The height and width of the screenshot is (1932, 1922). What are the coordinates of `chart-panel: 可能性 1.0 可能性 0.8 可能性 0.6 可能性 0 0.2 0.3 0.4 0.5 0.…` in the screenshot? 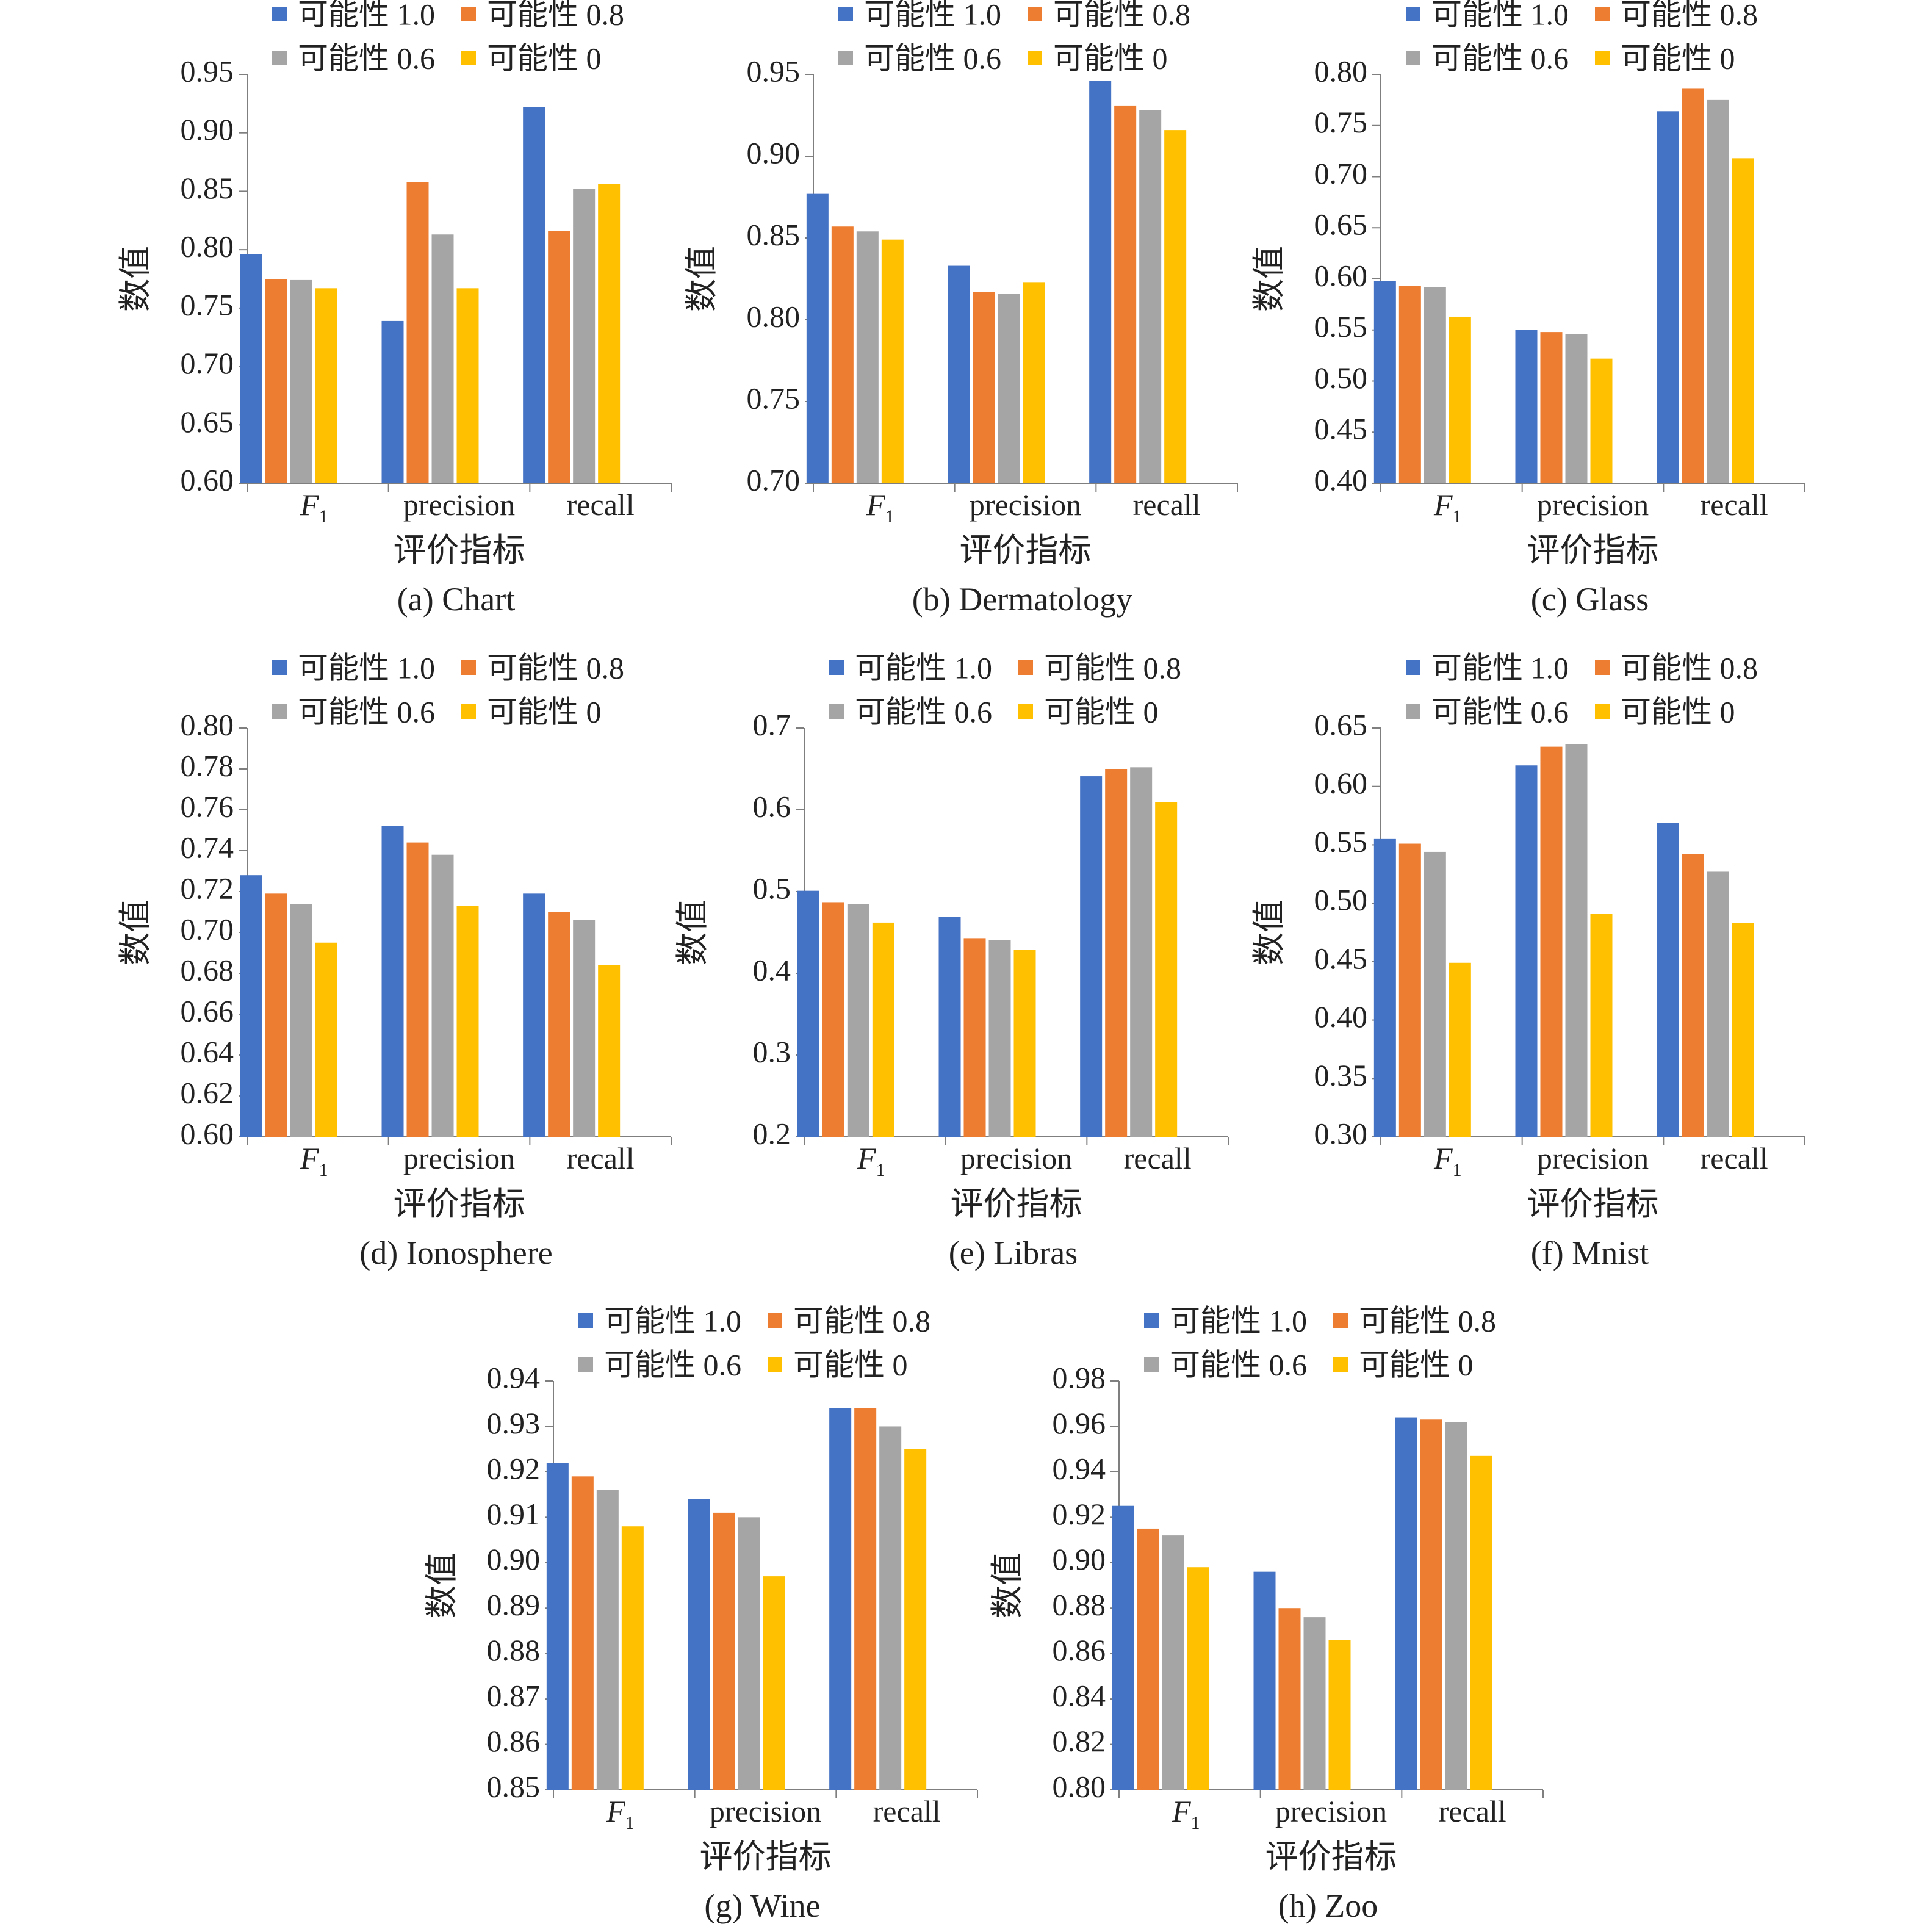 It's located at (951, 961).